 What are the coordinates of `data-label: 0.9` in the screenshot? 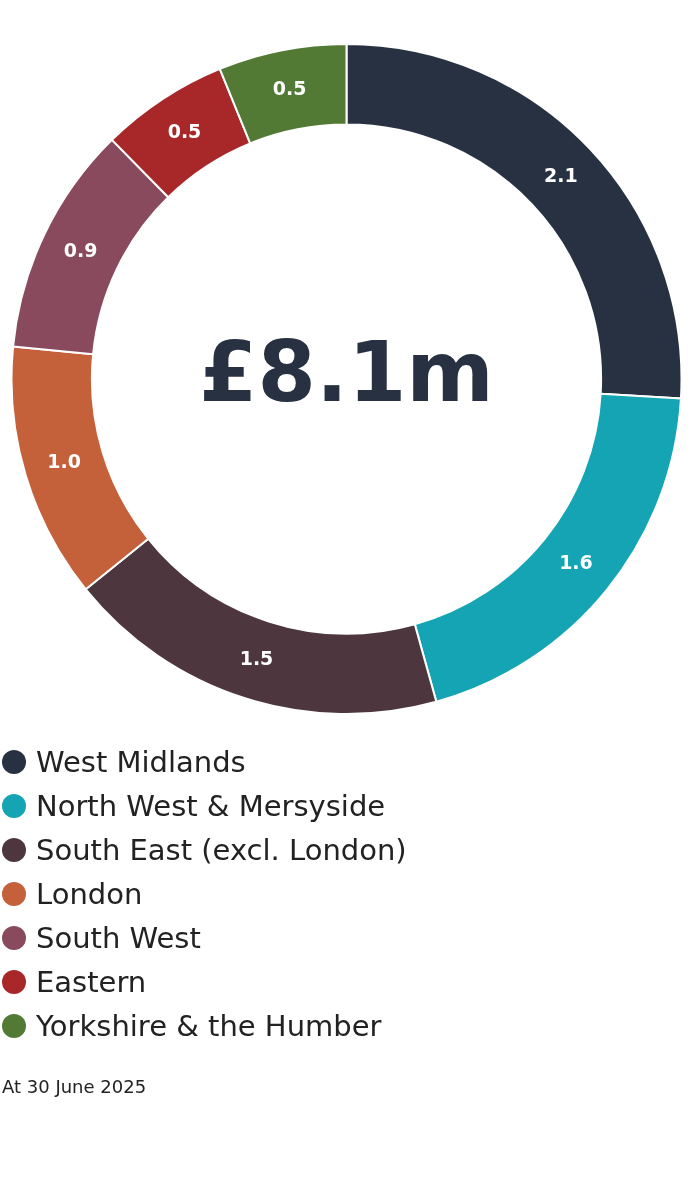 It's located at (80, 249).